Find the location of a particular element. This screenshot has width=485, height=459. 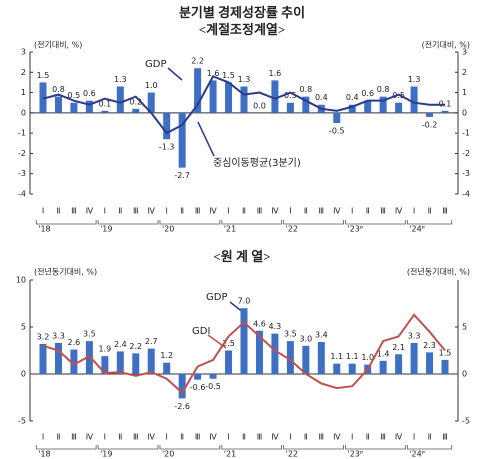

y2-tick-label: 1 is located at coordinates (464, 92).